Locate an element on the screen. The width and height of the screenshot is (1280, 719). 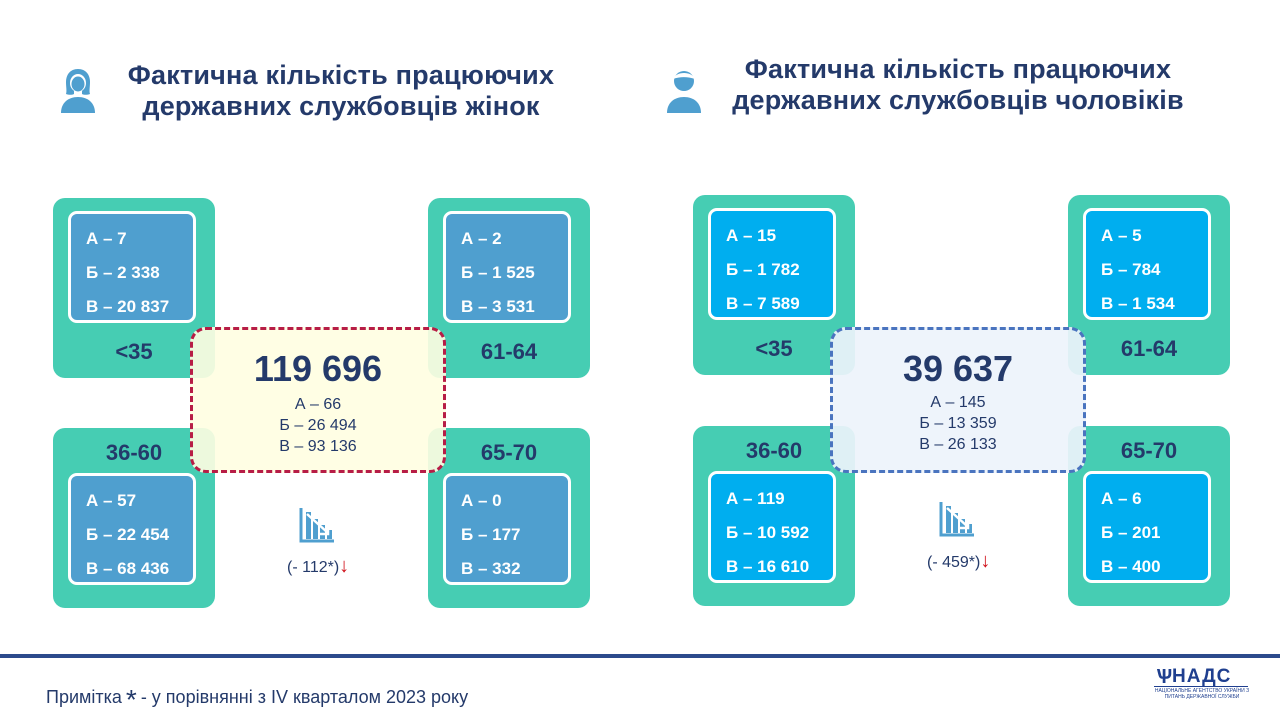
footer-divider is located at coordinates (640, 656).